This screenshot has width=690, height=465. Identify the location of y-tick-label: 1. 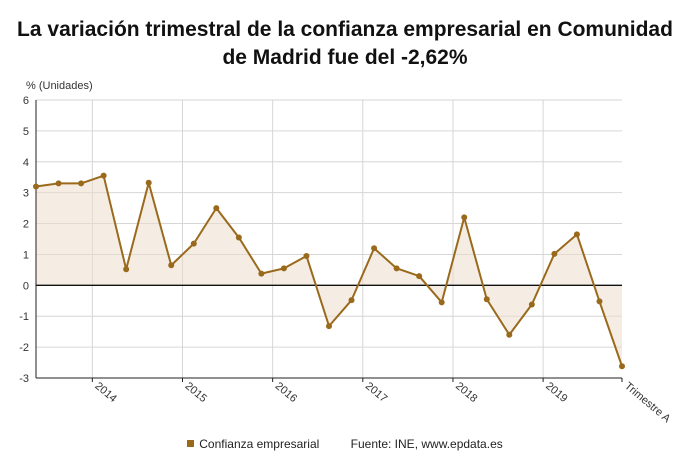
(26, 255).